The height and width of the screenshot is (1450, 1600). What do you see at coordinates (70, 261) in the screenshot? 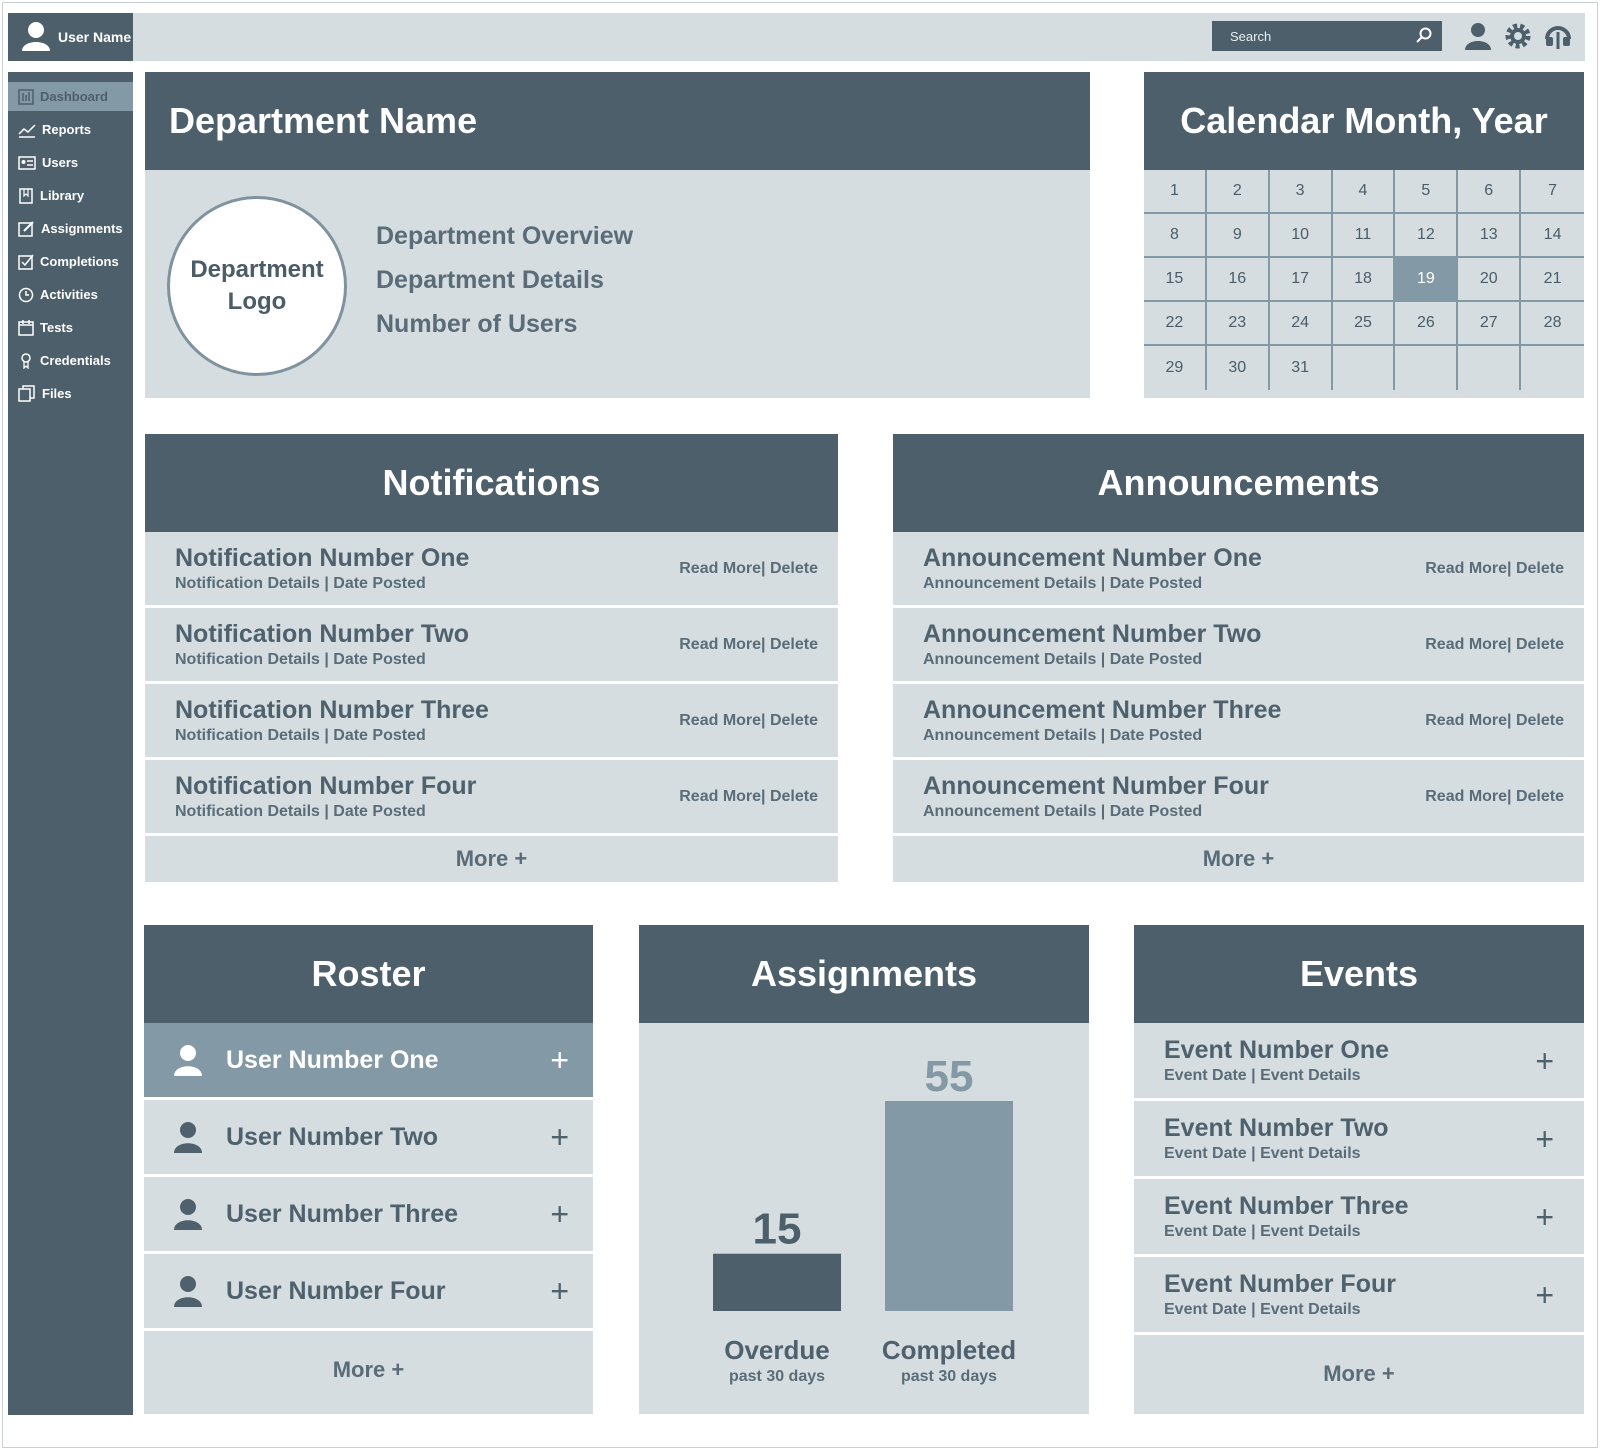
I see `sidebar-item-completions: Completions` at bounding box center [70, 261].